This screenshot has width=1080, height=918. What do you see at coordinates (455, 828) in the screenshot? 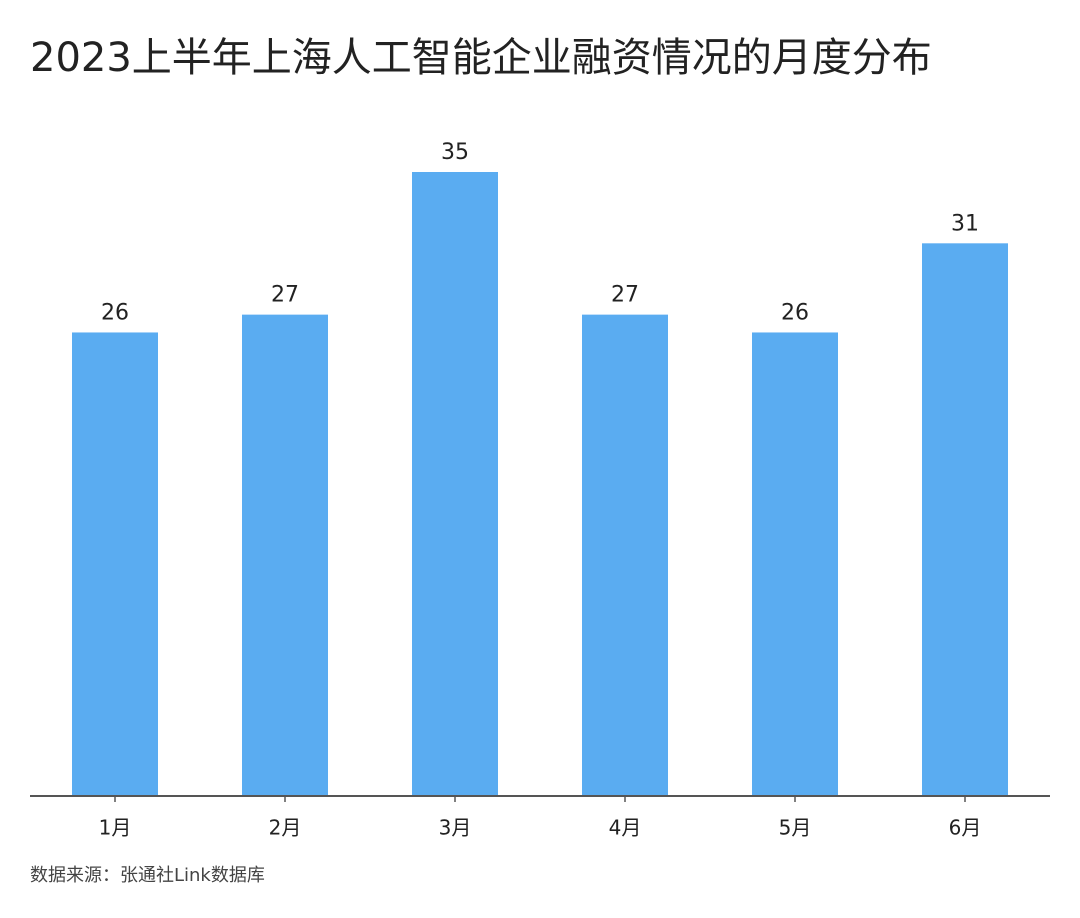
I see `x-tick-label: 3月` at bounding box center [455, 828].